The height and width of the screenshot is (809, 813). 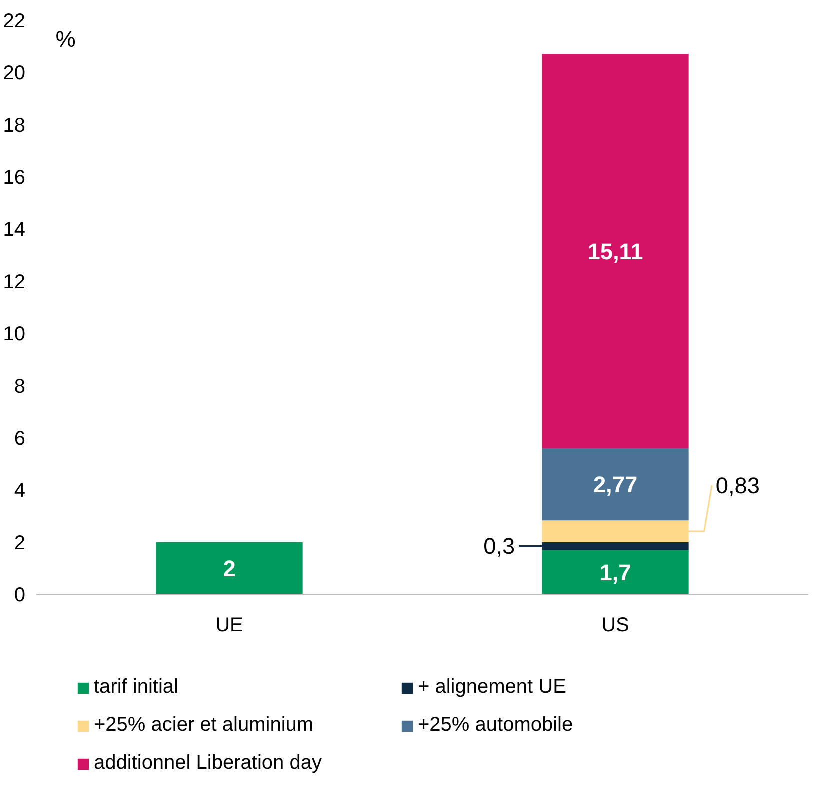 What do you see at coordinates (14, 125) in the screenshot?
I see `y-tick-label: 18` at bounding box center [14, 125].